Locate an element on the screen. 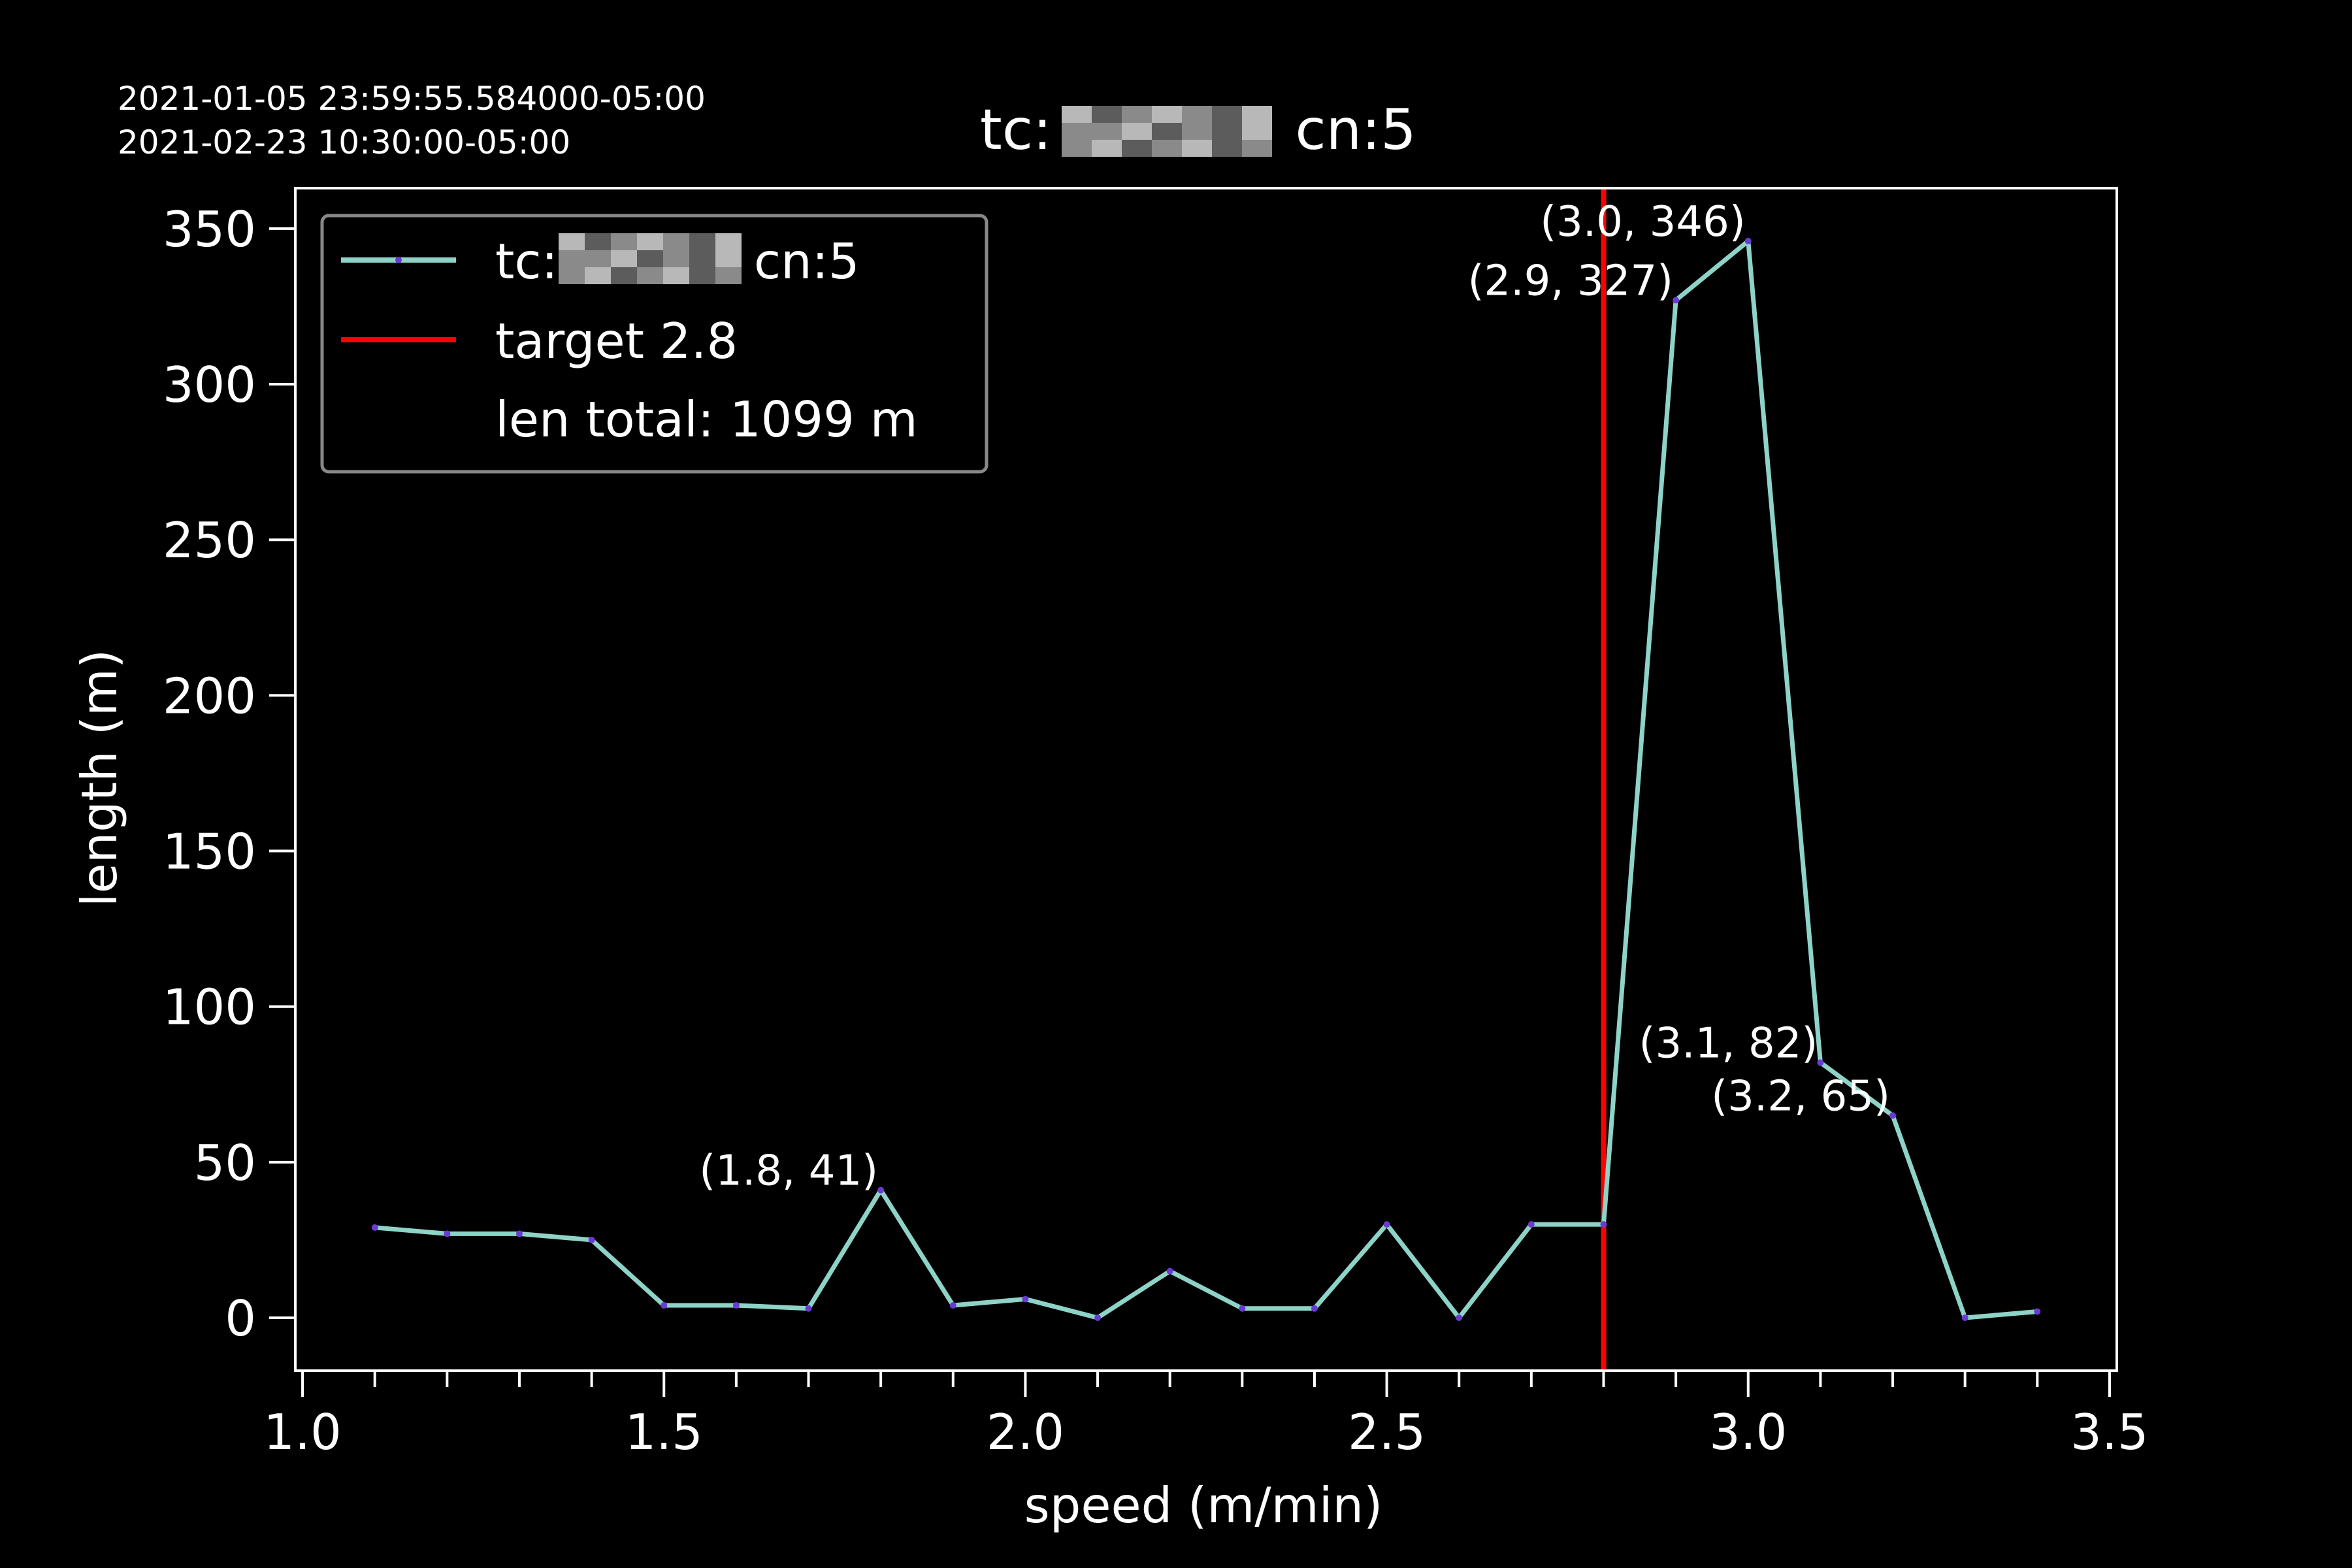 The width and height of the screenshot is (2352, 1568). title-suffix: cn:5 is located at coordinates (1346, 130).